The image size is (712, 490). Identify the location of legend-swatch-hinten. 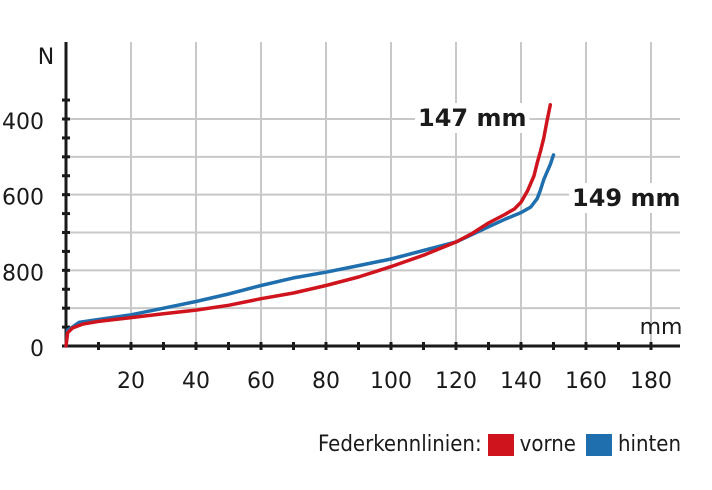
(598, 444).